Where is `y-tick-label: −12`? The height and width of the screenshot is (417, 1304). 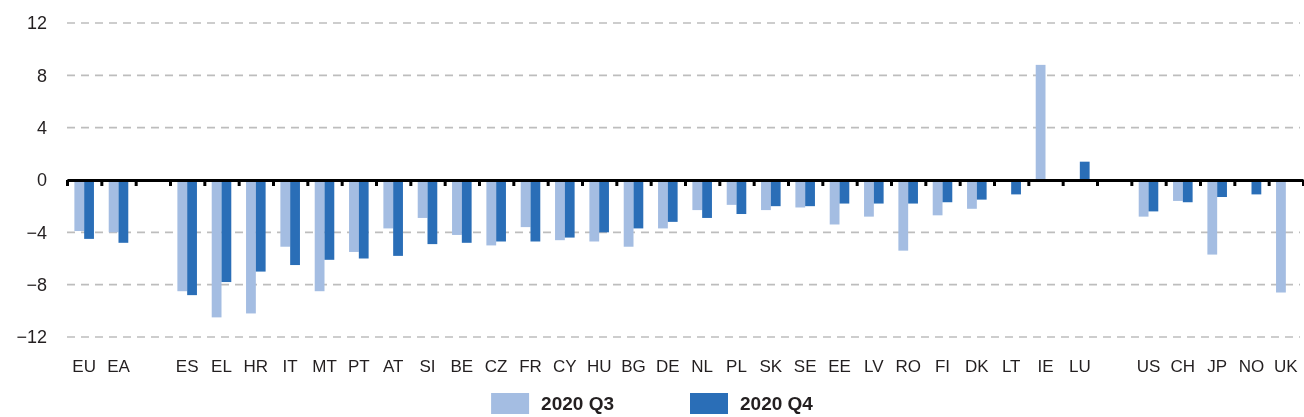 y-tick-label: −12 is located at coordinates (31, 337).